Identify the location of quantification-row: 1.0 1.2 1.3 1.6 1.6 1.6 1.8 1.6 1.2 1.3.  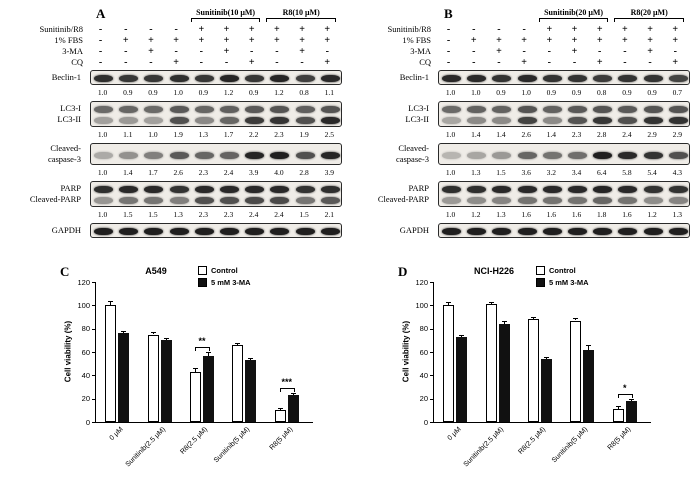
(564, 214).